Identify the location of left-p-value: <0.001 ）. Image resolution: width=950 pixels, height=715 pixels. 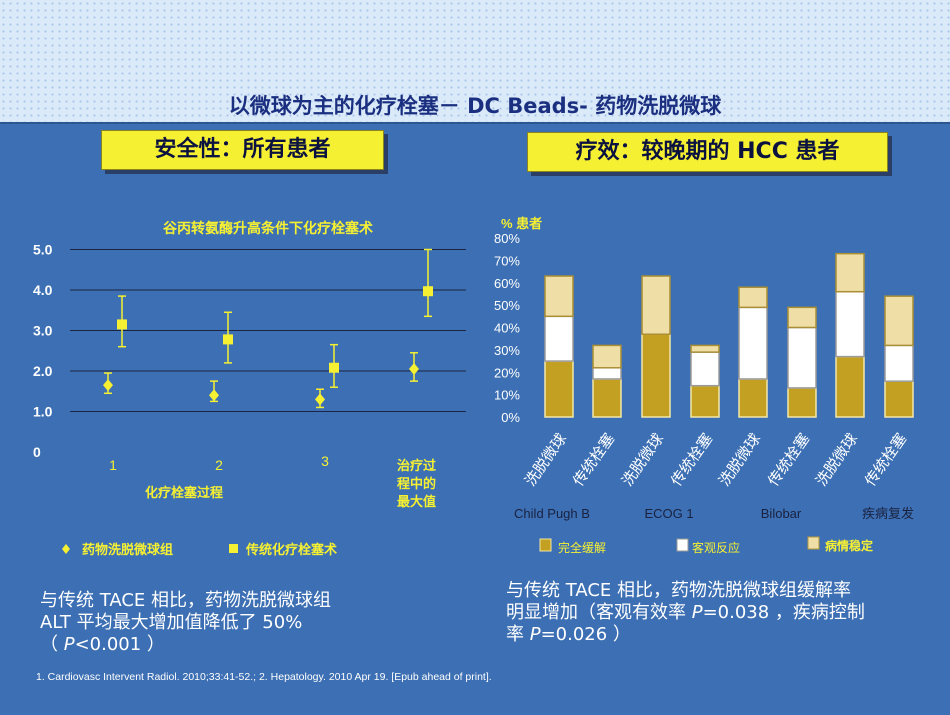
(119, 644).